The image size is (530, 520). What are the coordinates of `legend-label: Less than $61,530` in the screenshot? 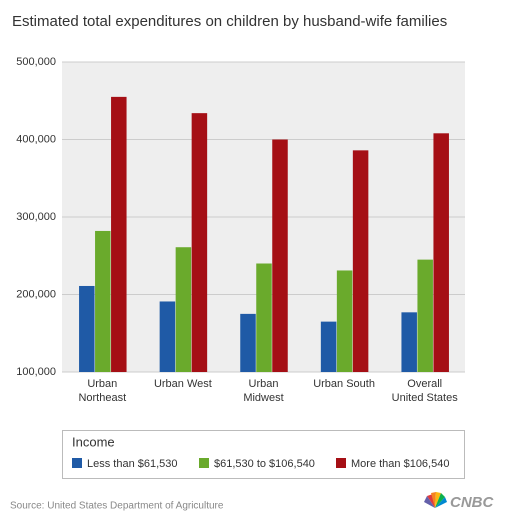 It's located at (132, 464).